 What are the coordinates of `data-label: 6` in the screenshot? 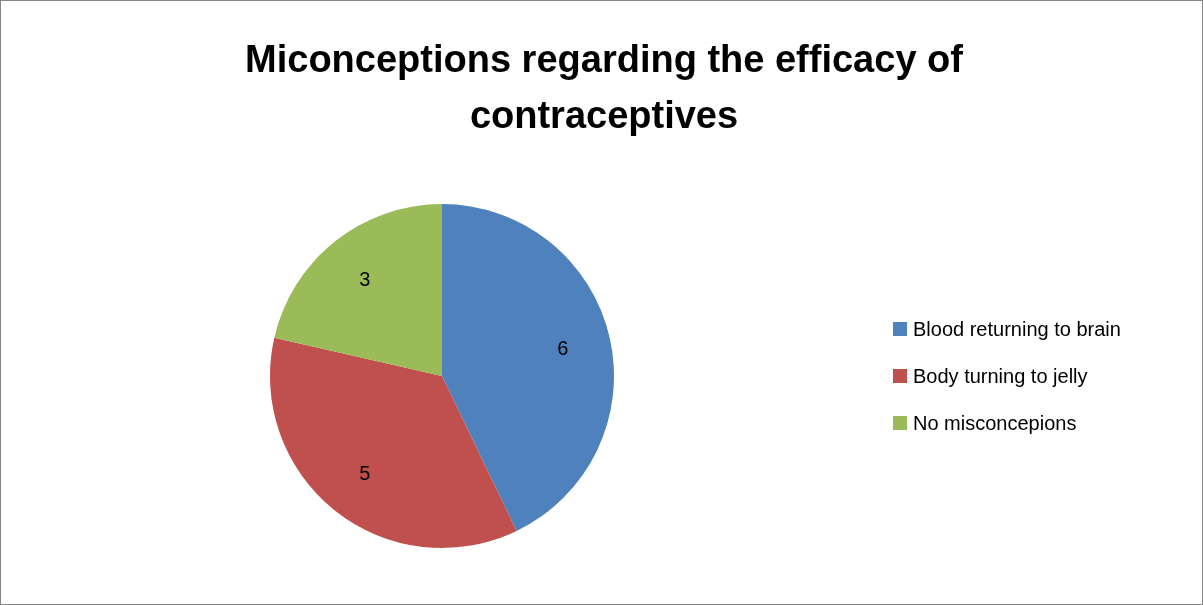 It's located at (563, 348).